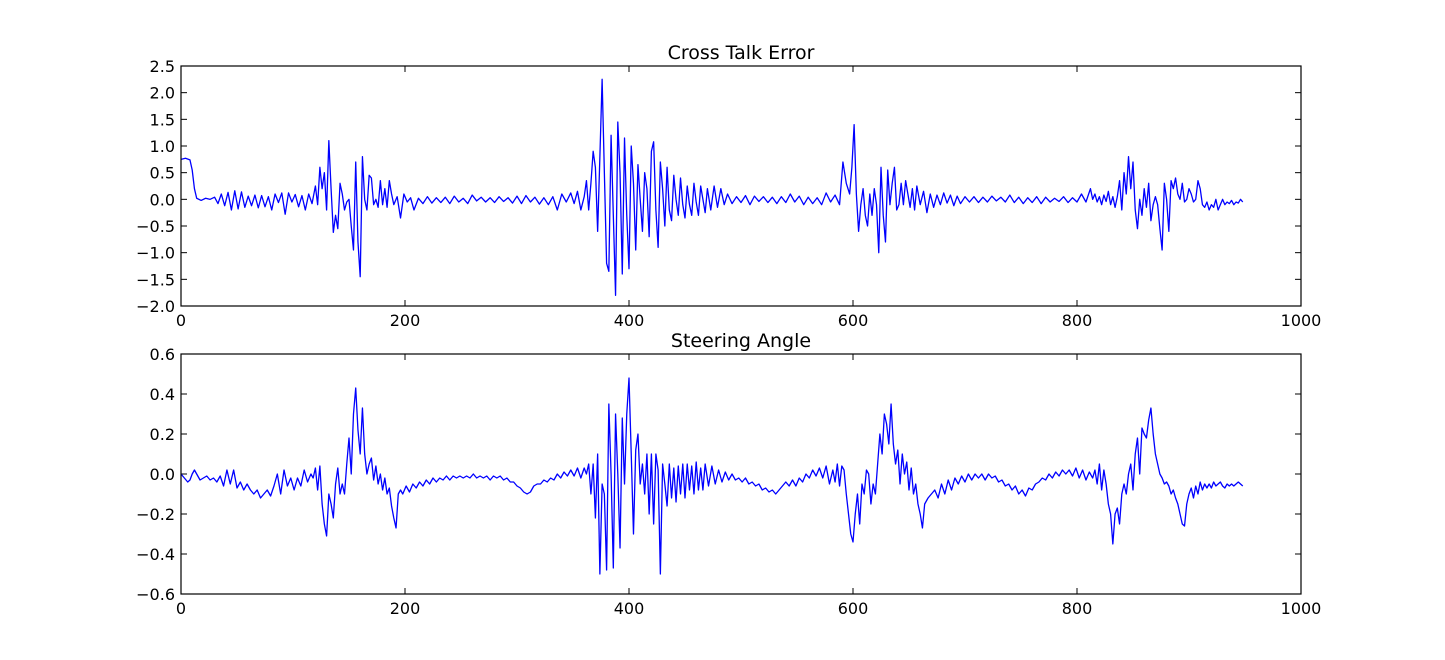 The image size is (1445, 660). What do you see at coordinates (741, 341) in the screenshot?
I see `chart-title: Steering Angle` at bounding box center [741, 341].